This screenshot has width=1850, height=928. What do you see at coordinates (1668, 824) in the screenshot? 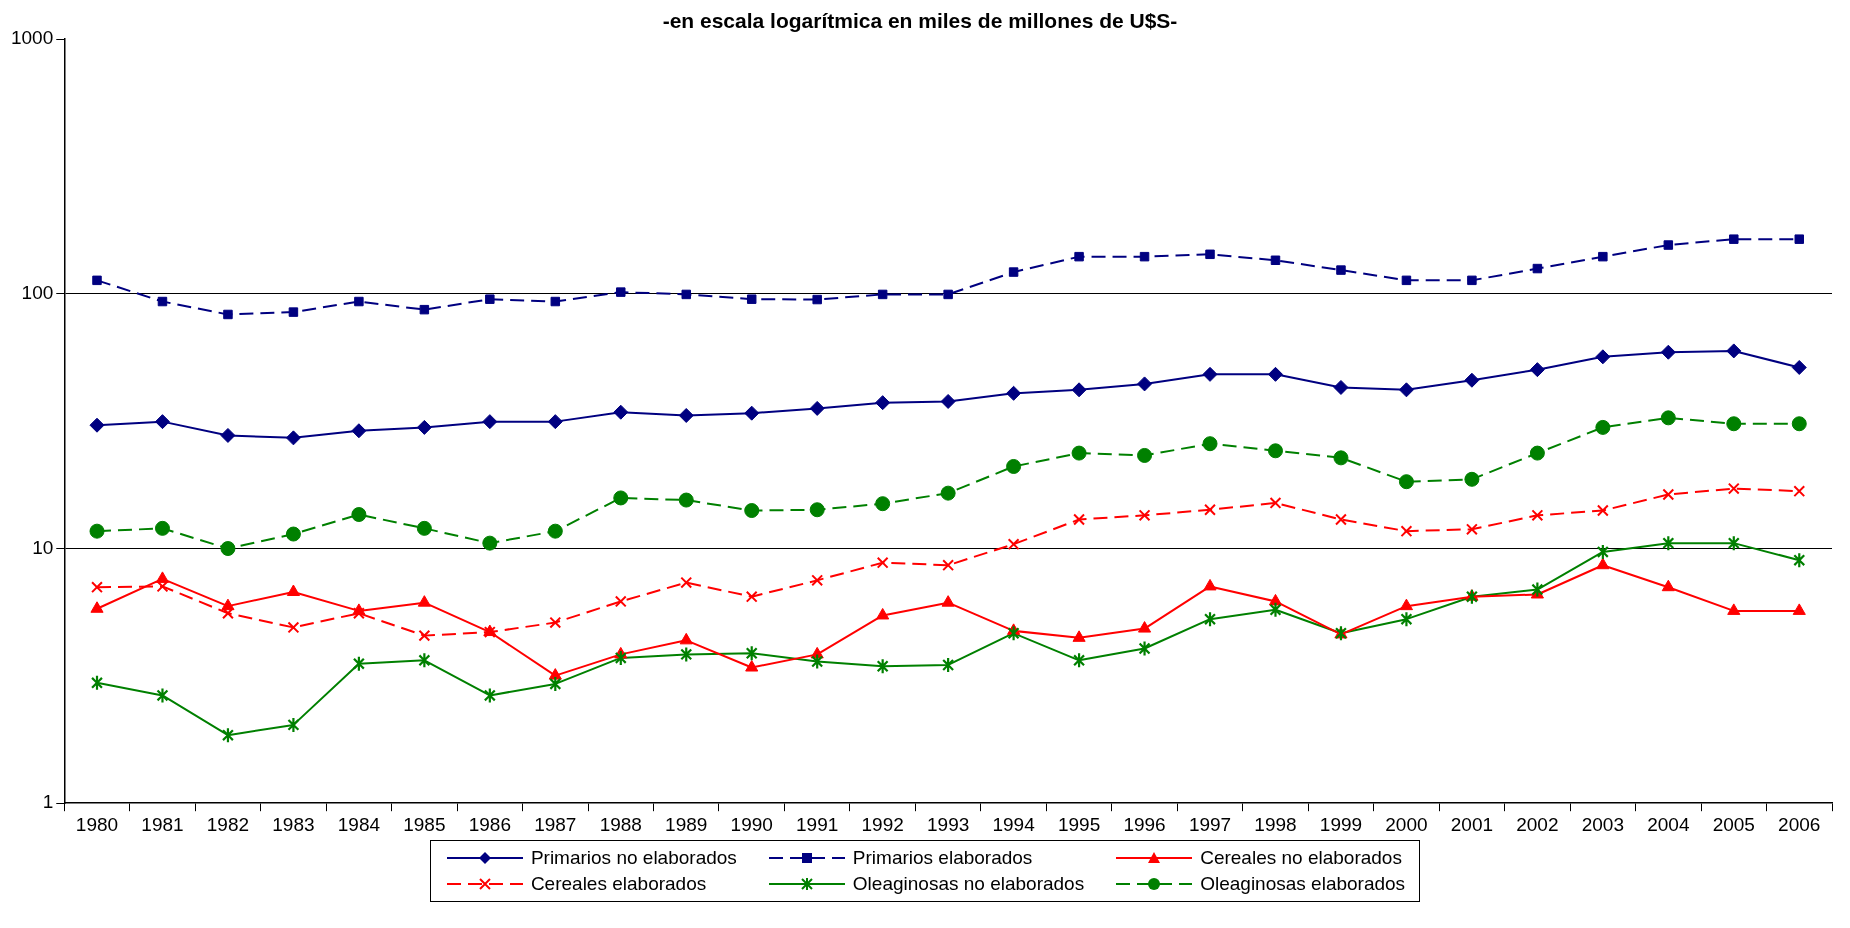
I see `x-tick-label: 2004` at bounding box center [1668, 824].